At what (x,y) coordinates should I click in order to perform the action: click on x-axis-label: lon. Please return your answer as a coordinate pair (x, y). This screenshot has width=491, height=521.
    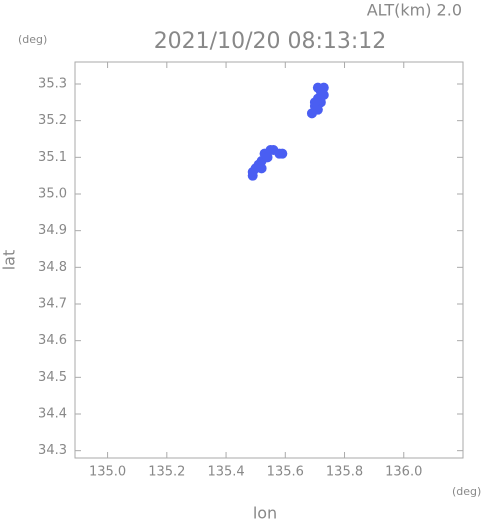
    Looking at the image, I should click on (265, 512).